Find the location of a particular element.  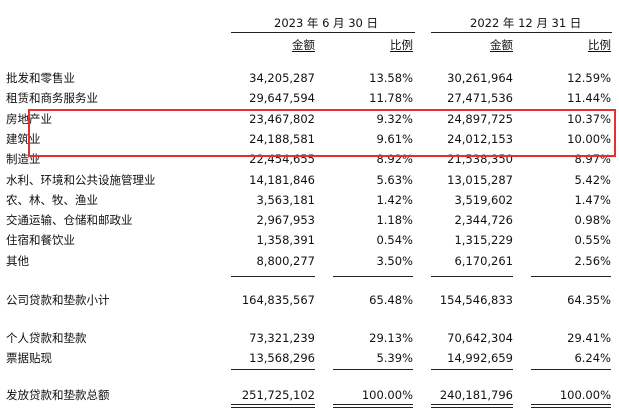

ratio-2023: 9.61% is located at coordinates (394, 138).